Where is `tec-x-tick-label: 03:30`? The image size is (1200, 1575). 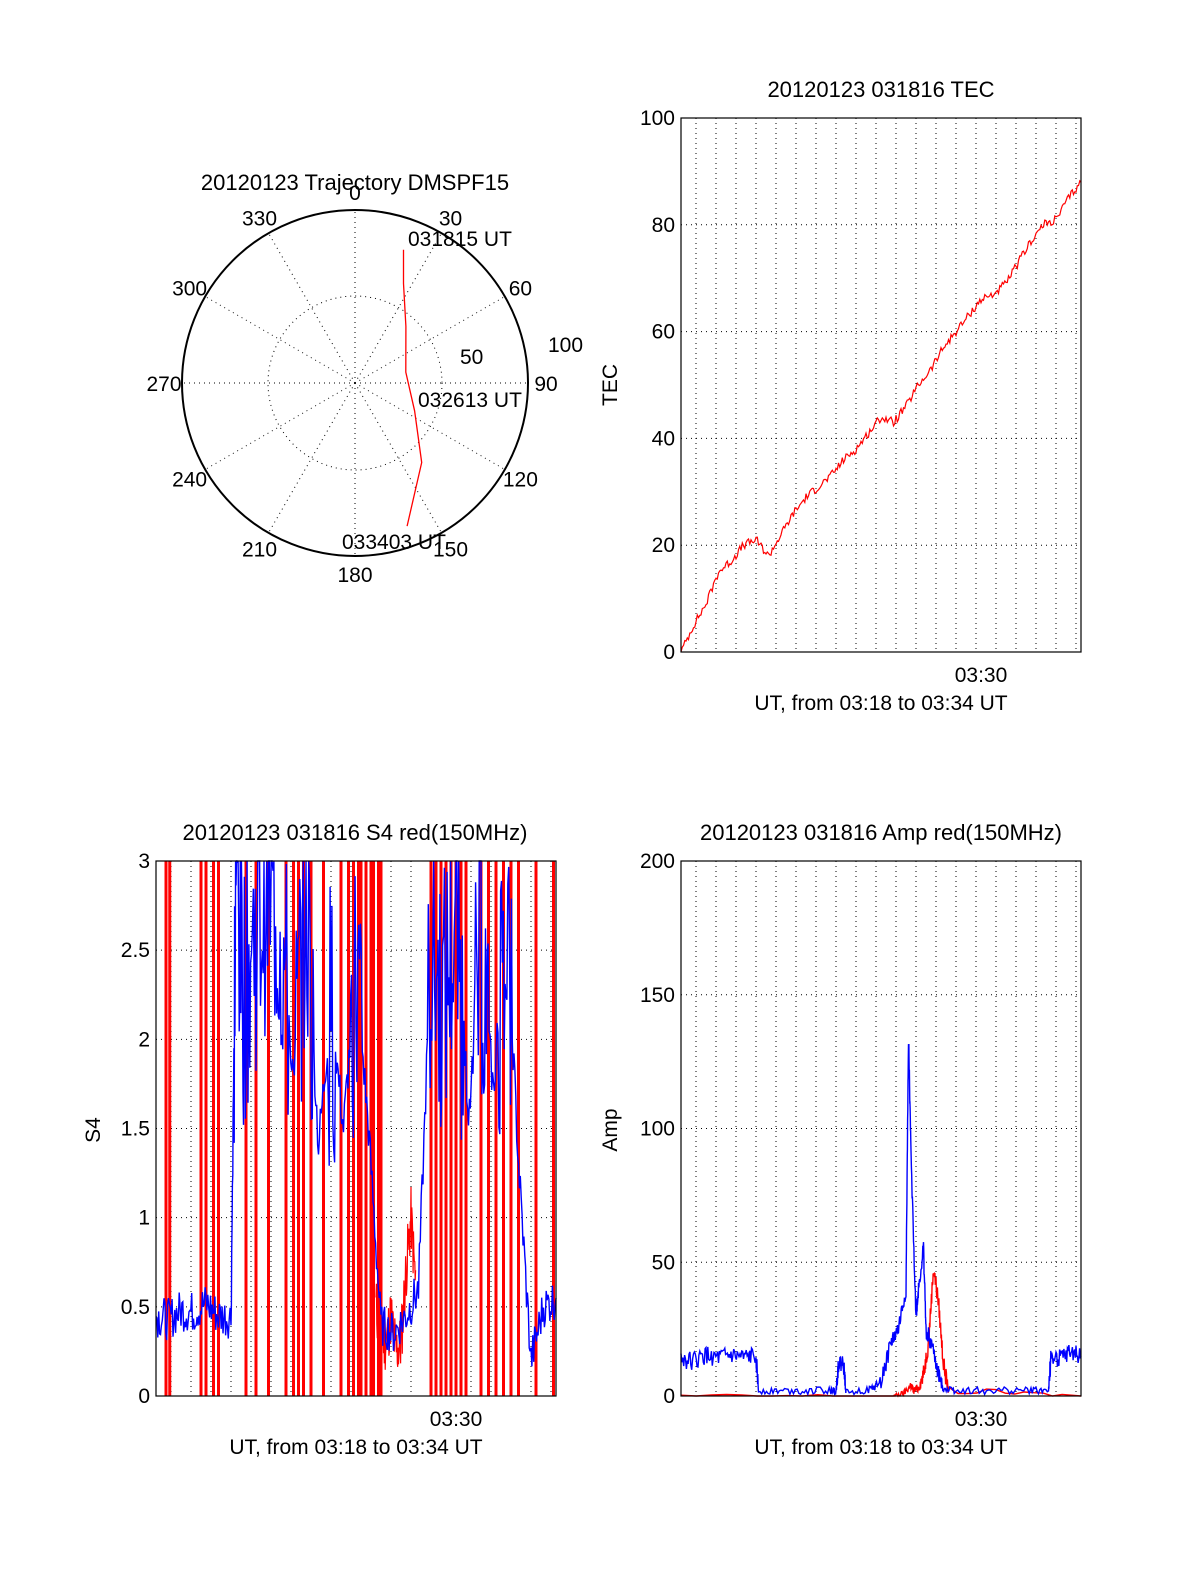 tec-x-tick-label: 03:30 is located at coordinates (981, 675).